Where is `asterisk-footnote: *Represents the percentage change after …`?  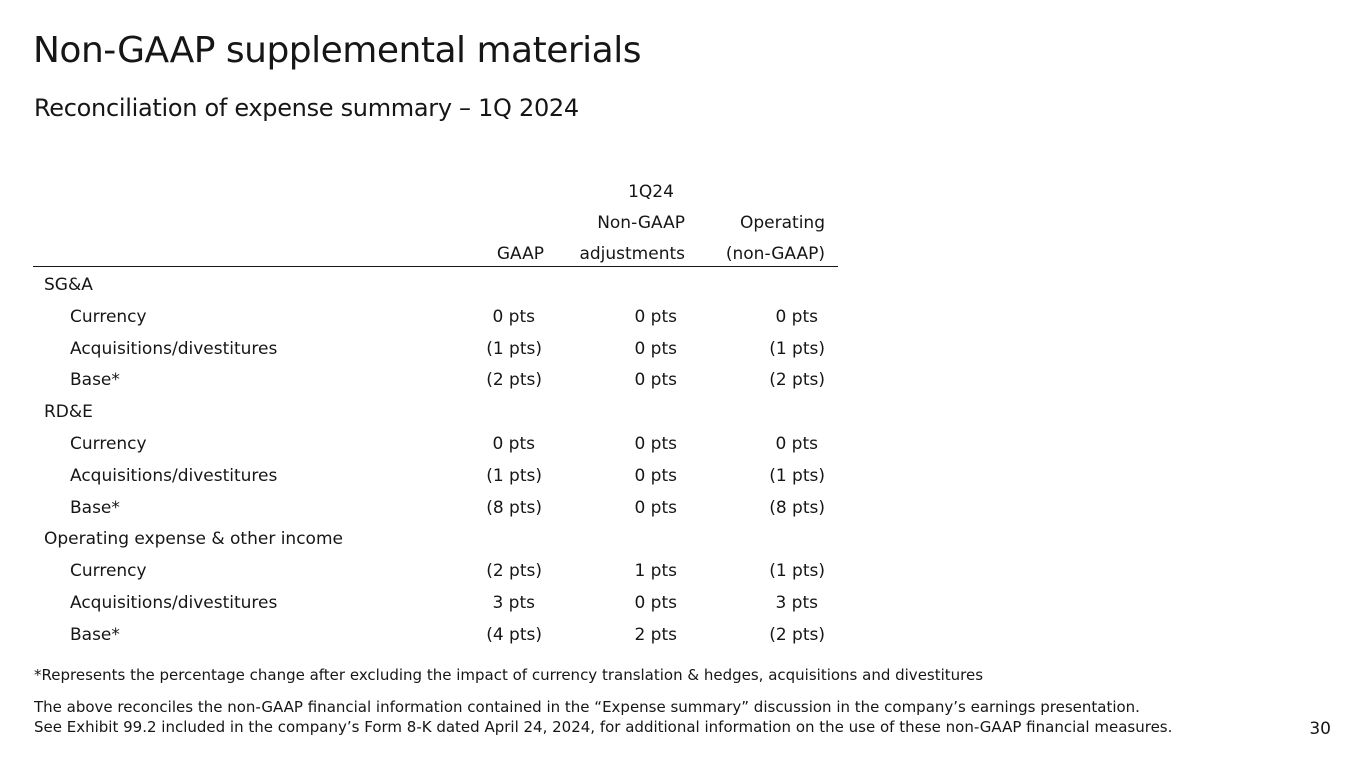
asterisk-footnote: *Represents the percentage change after … is located at coordinates (509, 675).